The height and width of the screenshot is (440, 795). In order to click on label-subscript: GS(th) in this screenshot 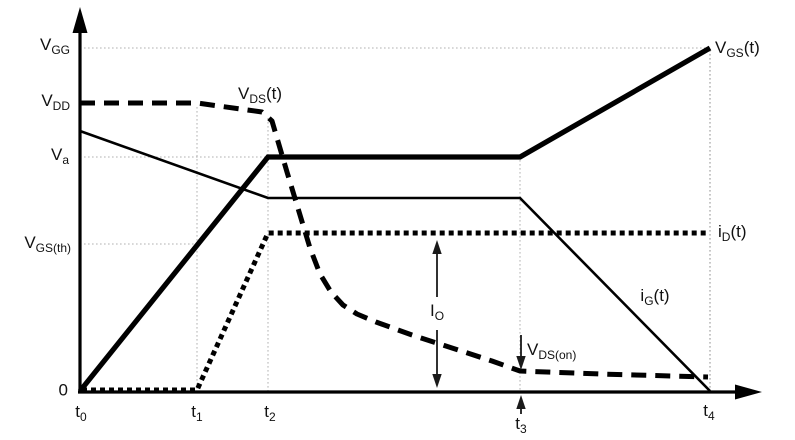, I will do `click(53, 248)`.